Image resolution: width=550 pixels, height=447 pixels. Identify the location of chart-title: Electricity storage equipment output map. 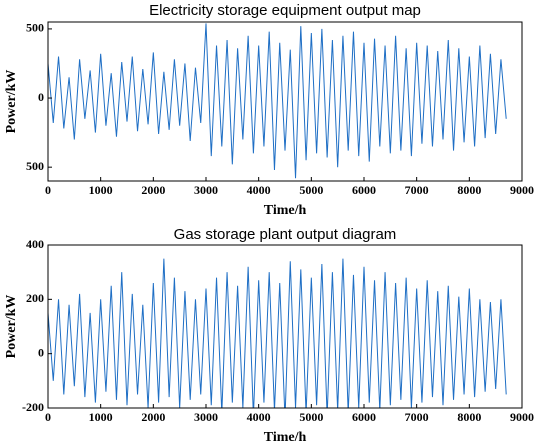
(285, 10).